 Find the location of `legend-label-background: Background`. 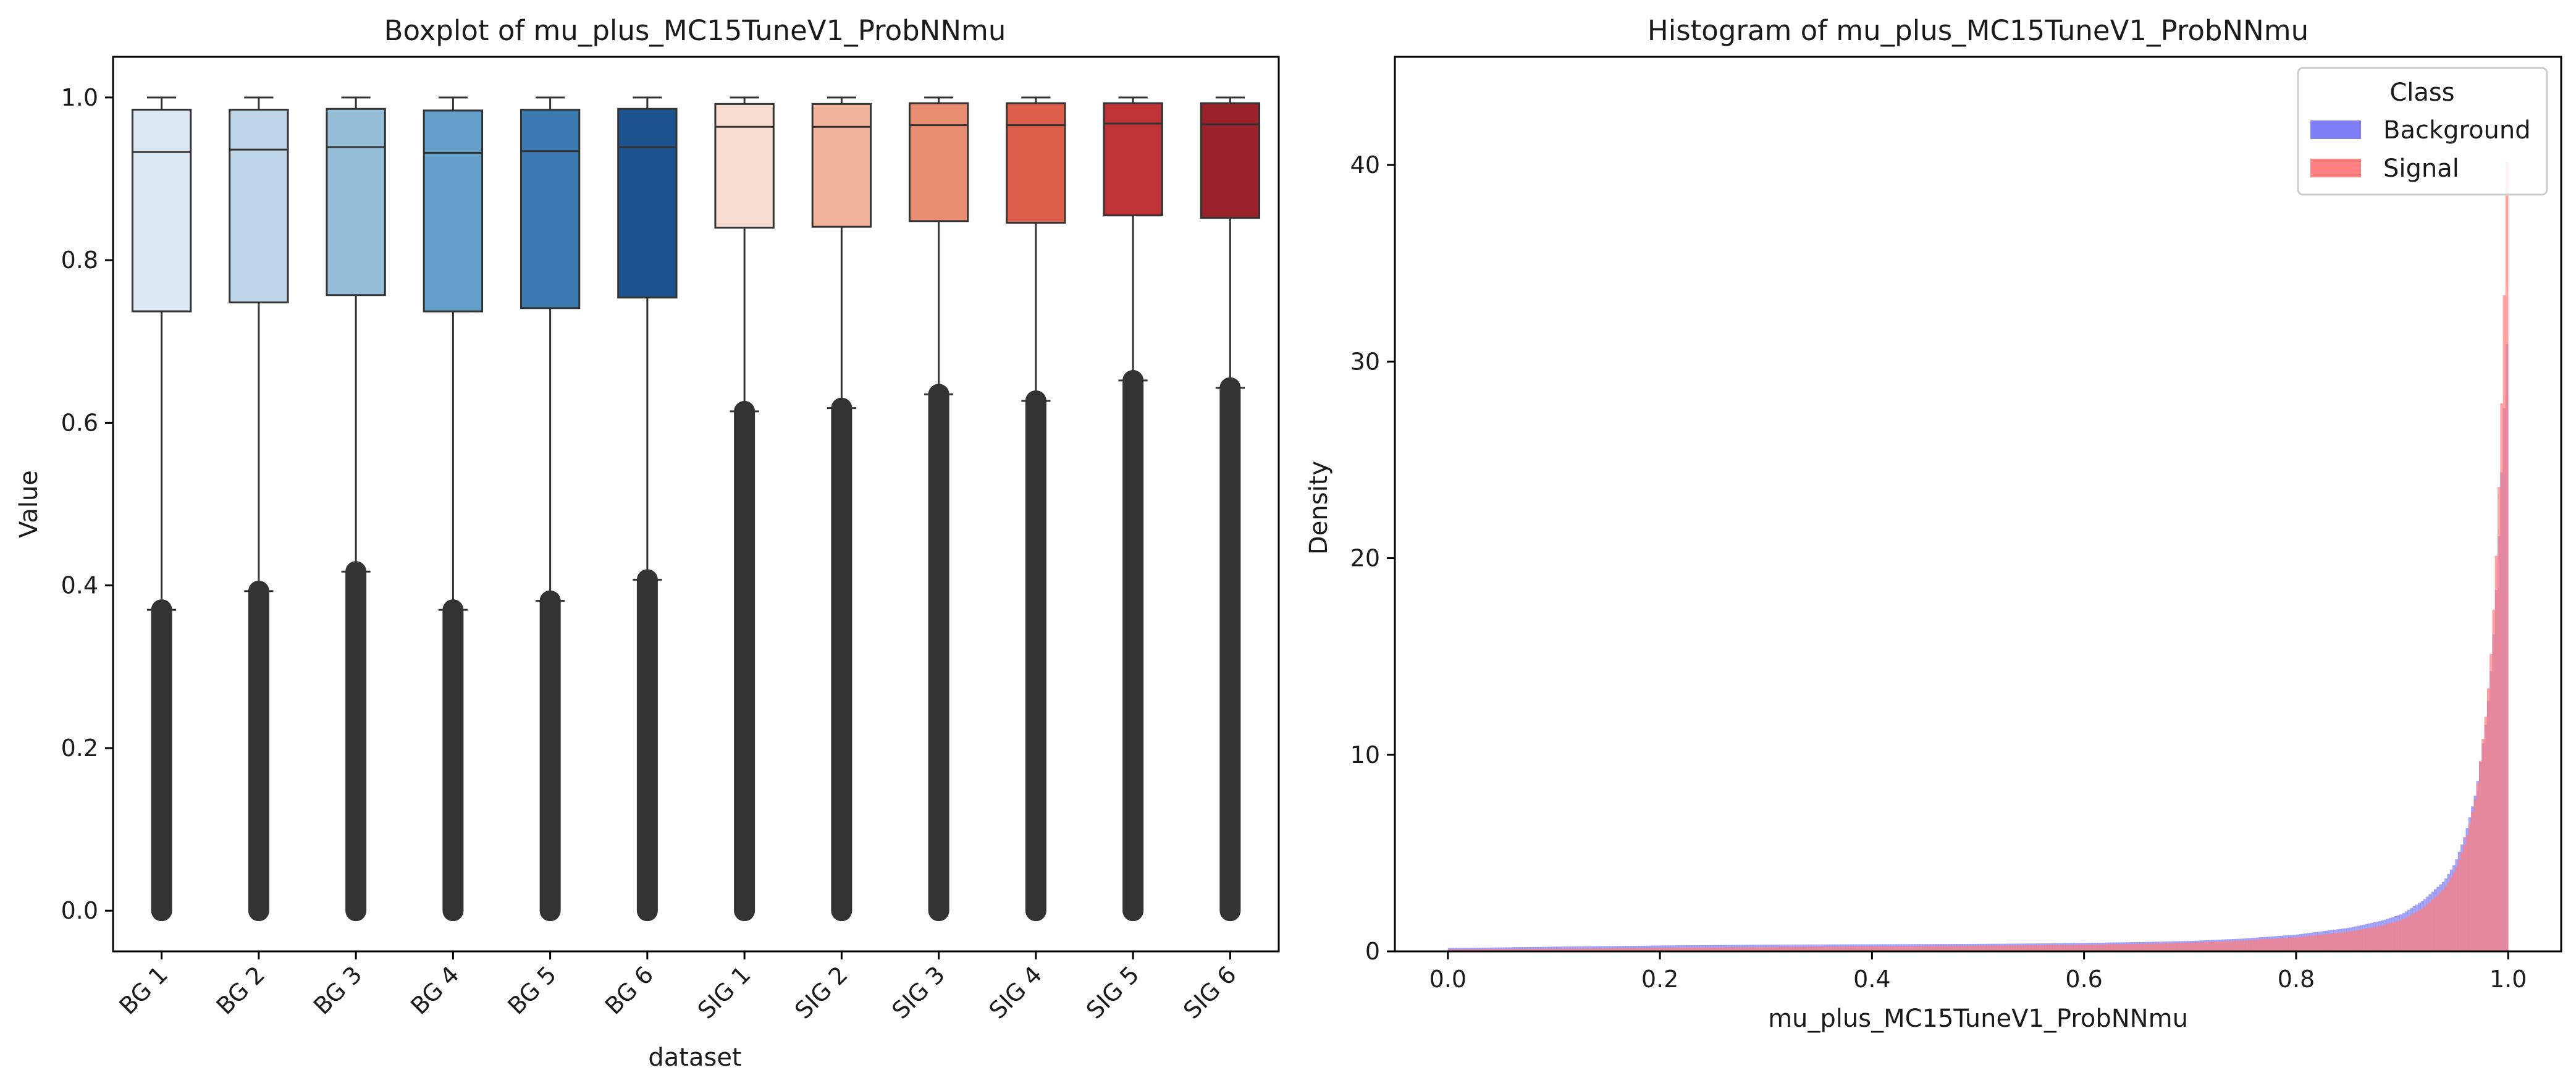

legend-label-background: Background is located at coordinates (2457, 130).